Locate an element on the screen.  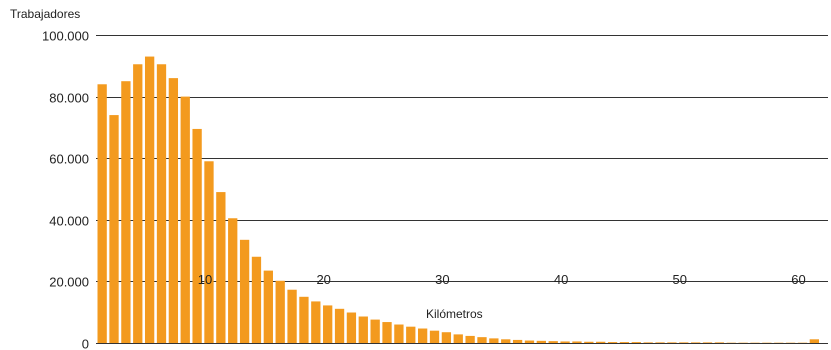
x-axis-title: Kilómetros is located at coordinates (454, 314).